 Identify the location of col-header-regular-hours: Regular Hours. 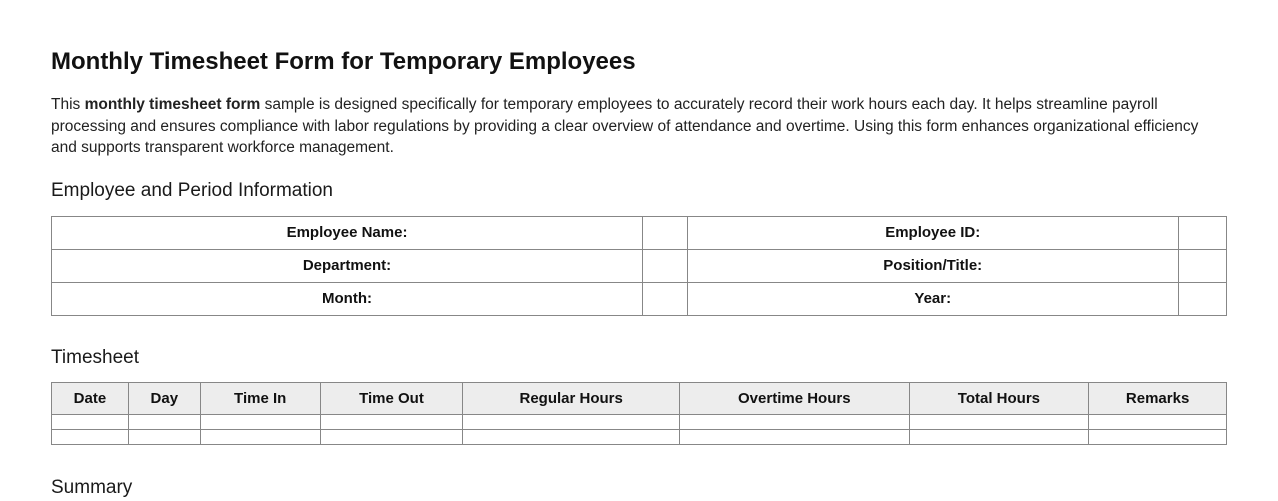
(571, 398).